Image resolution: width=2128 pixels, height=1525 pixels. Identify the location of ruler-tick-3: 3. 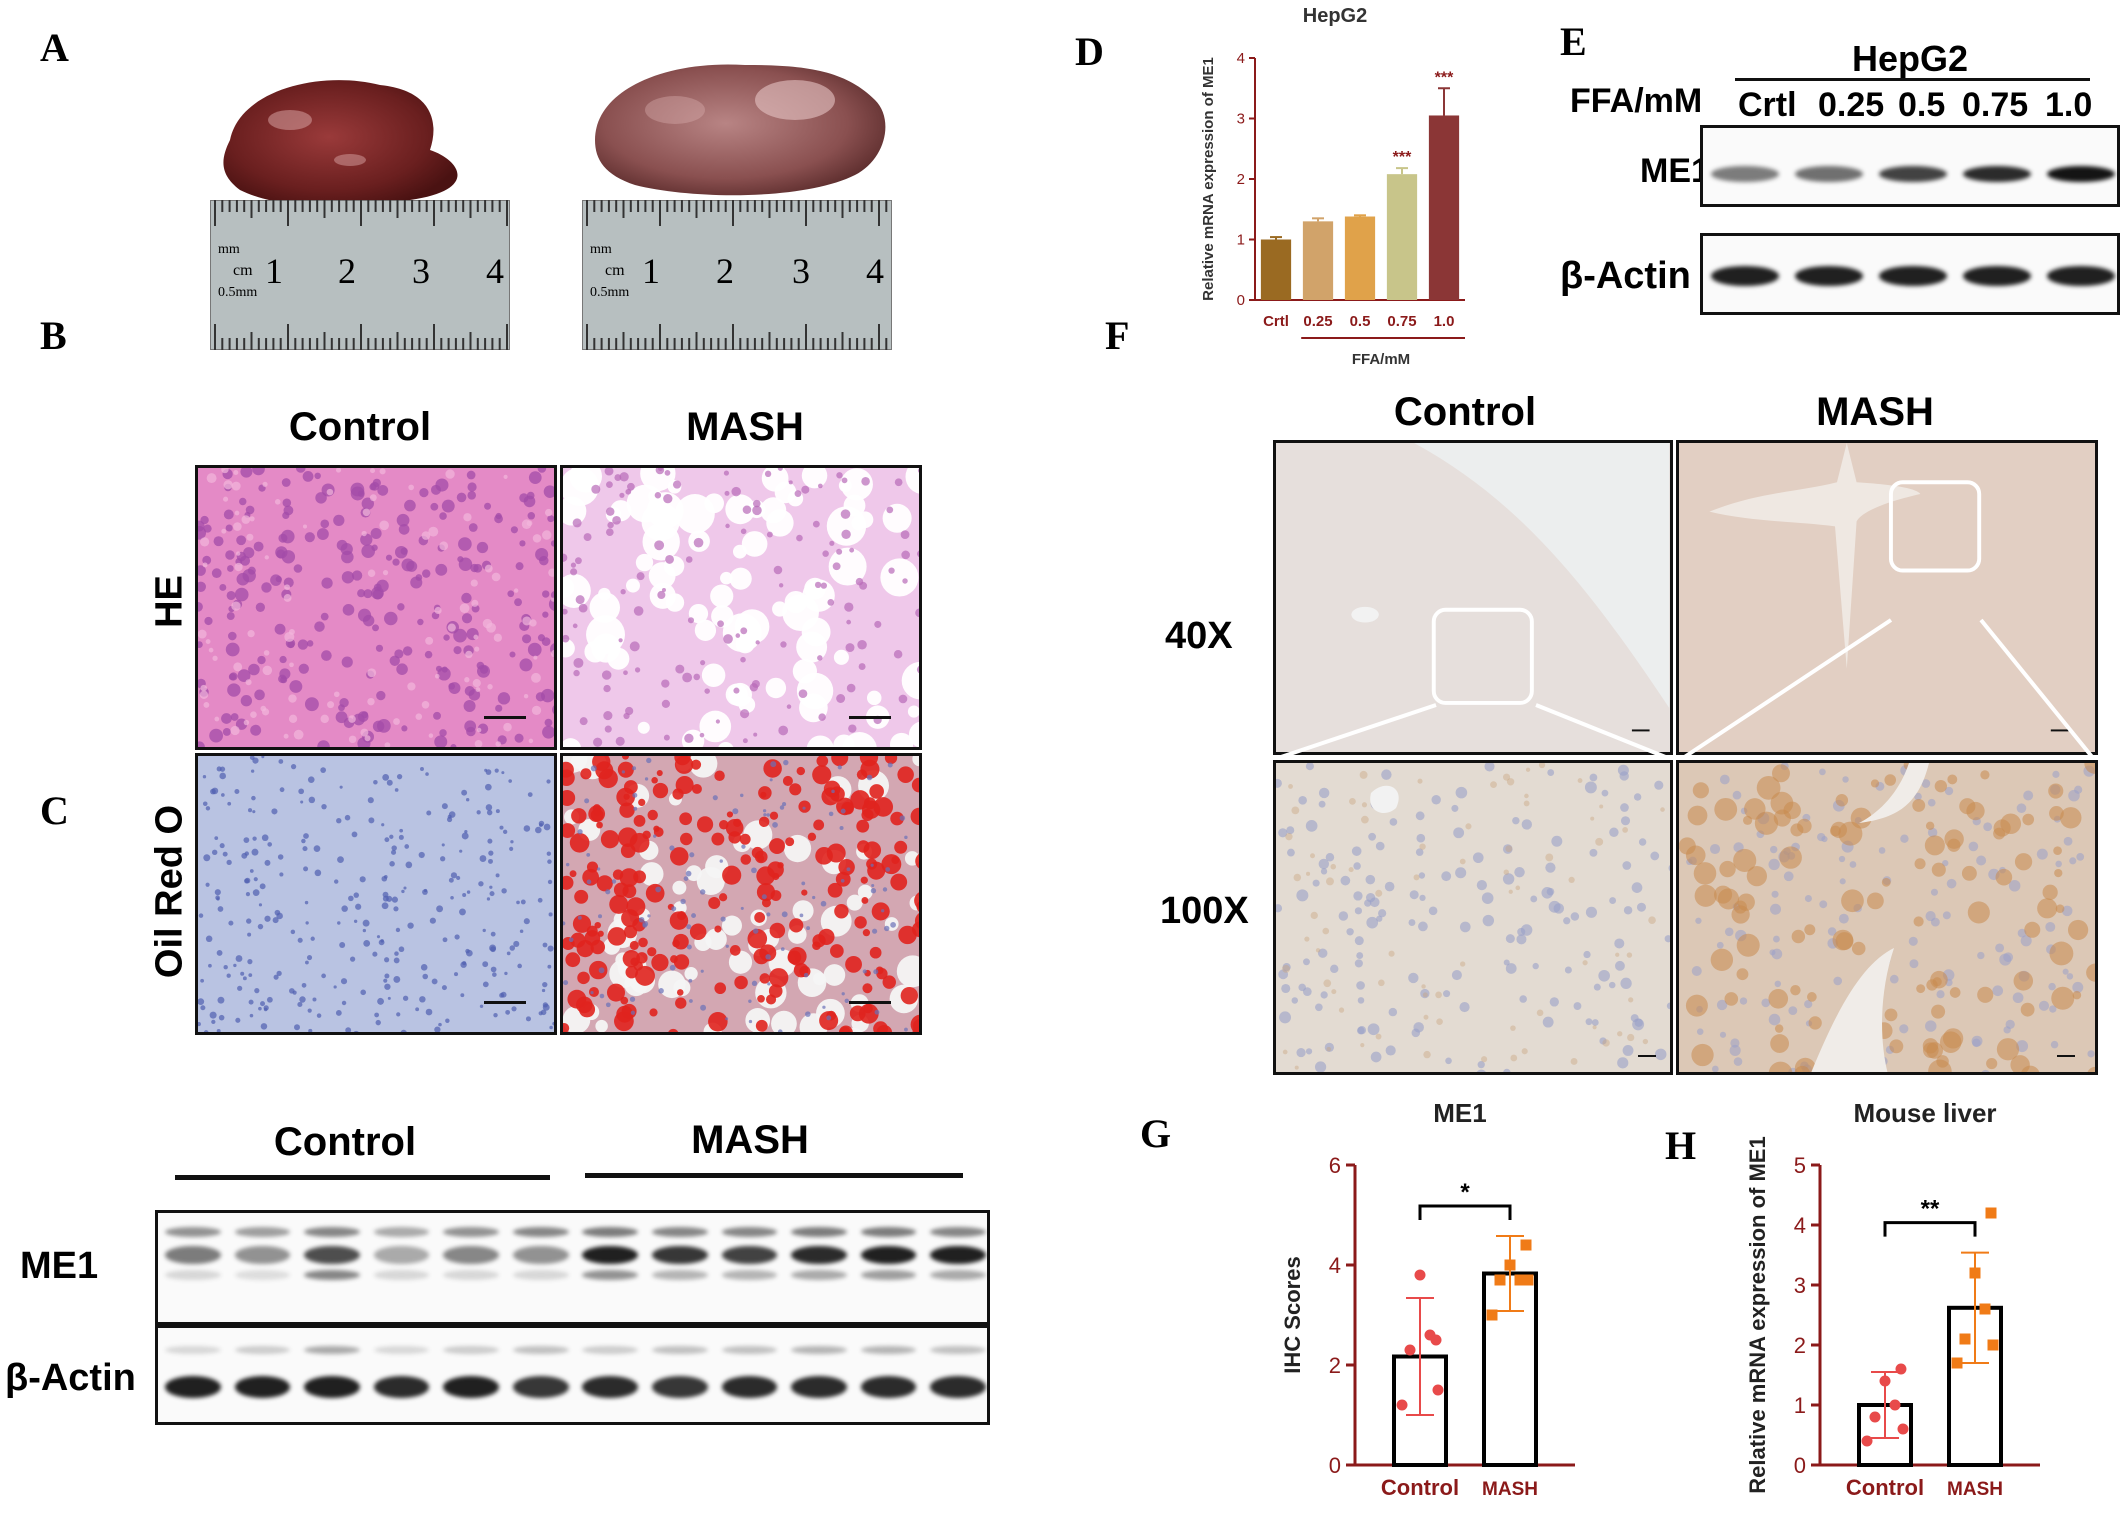
(421, 271).